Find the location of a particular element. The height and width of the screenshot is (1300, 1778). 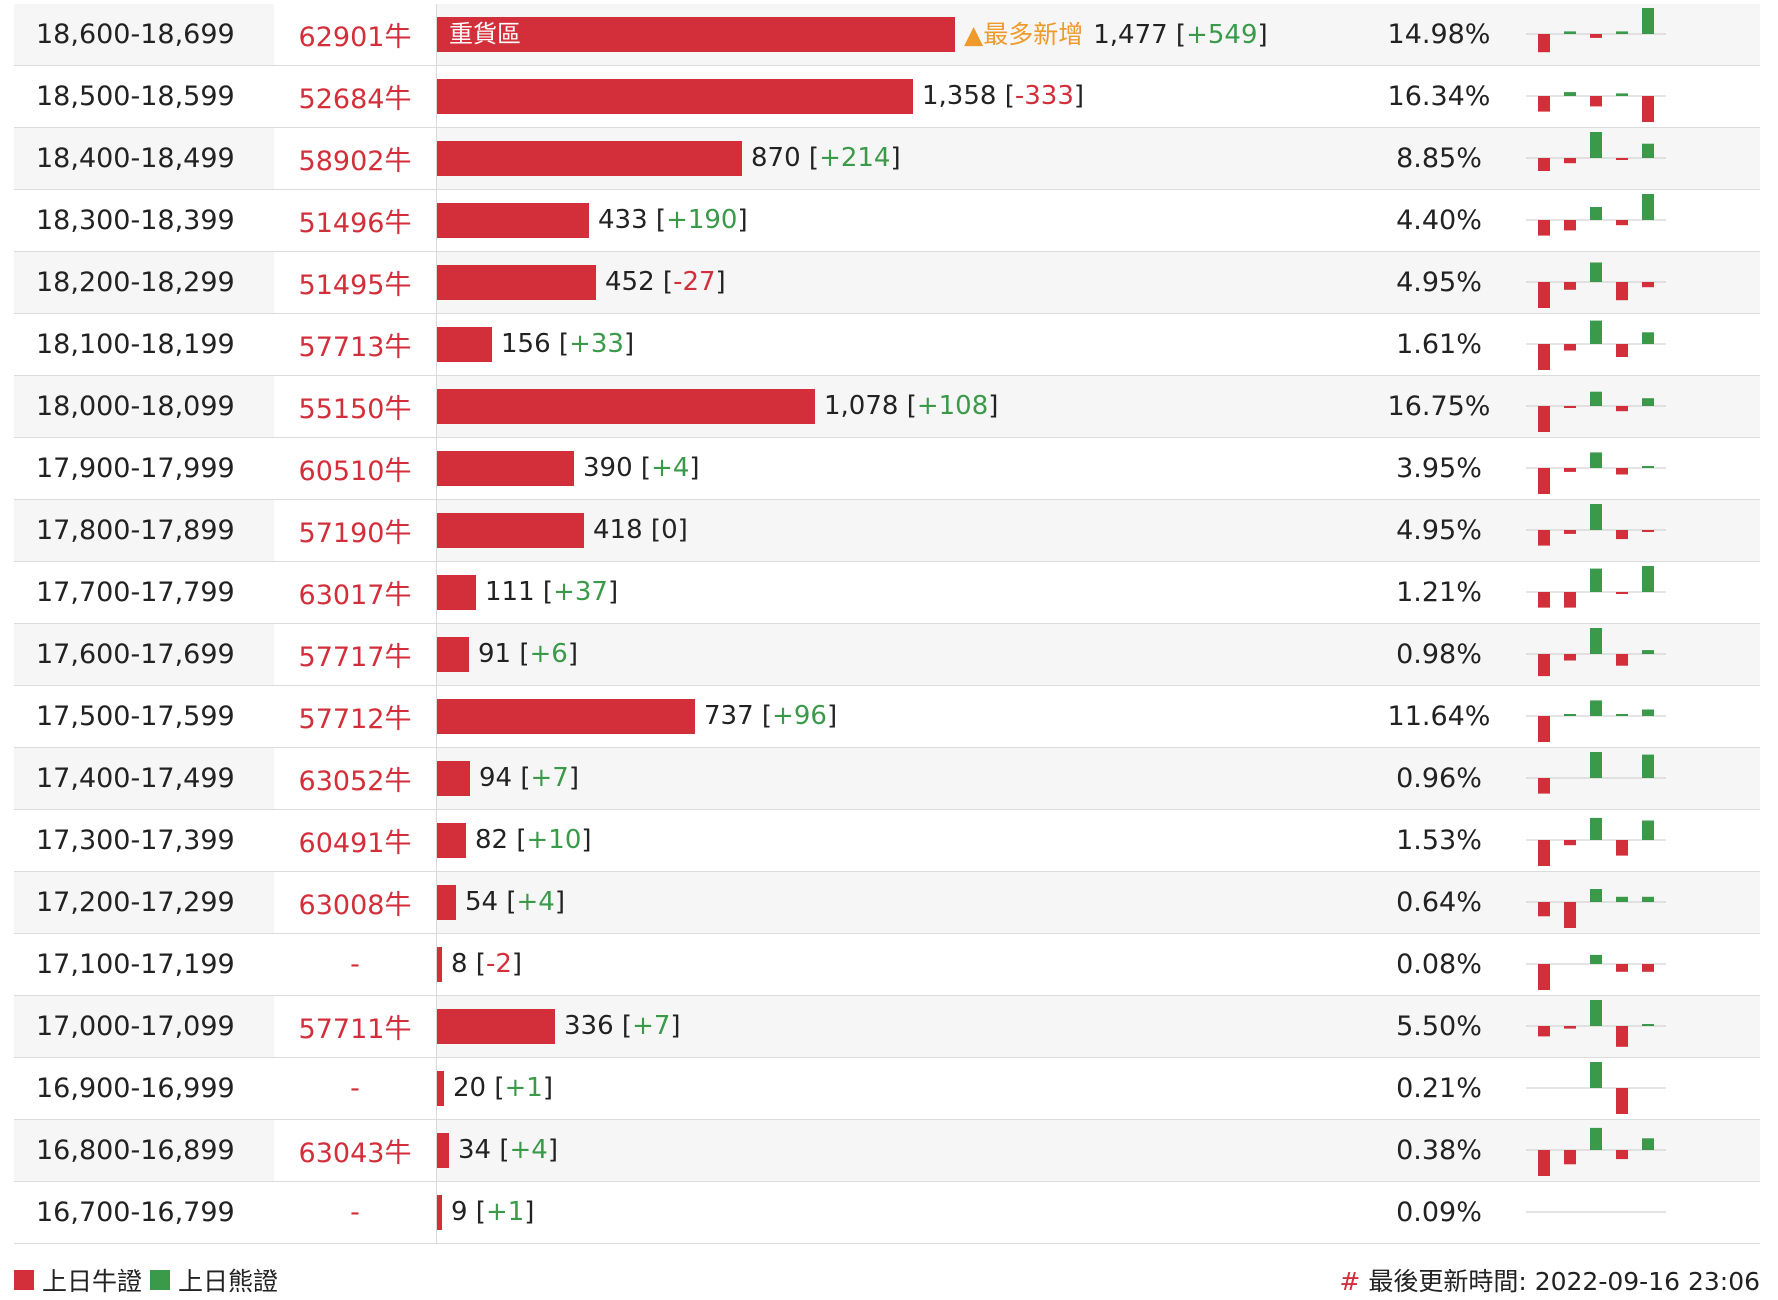

volume-bar-cell: 156 [+33] is located at coordinates (895, 344).